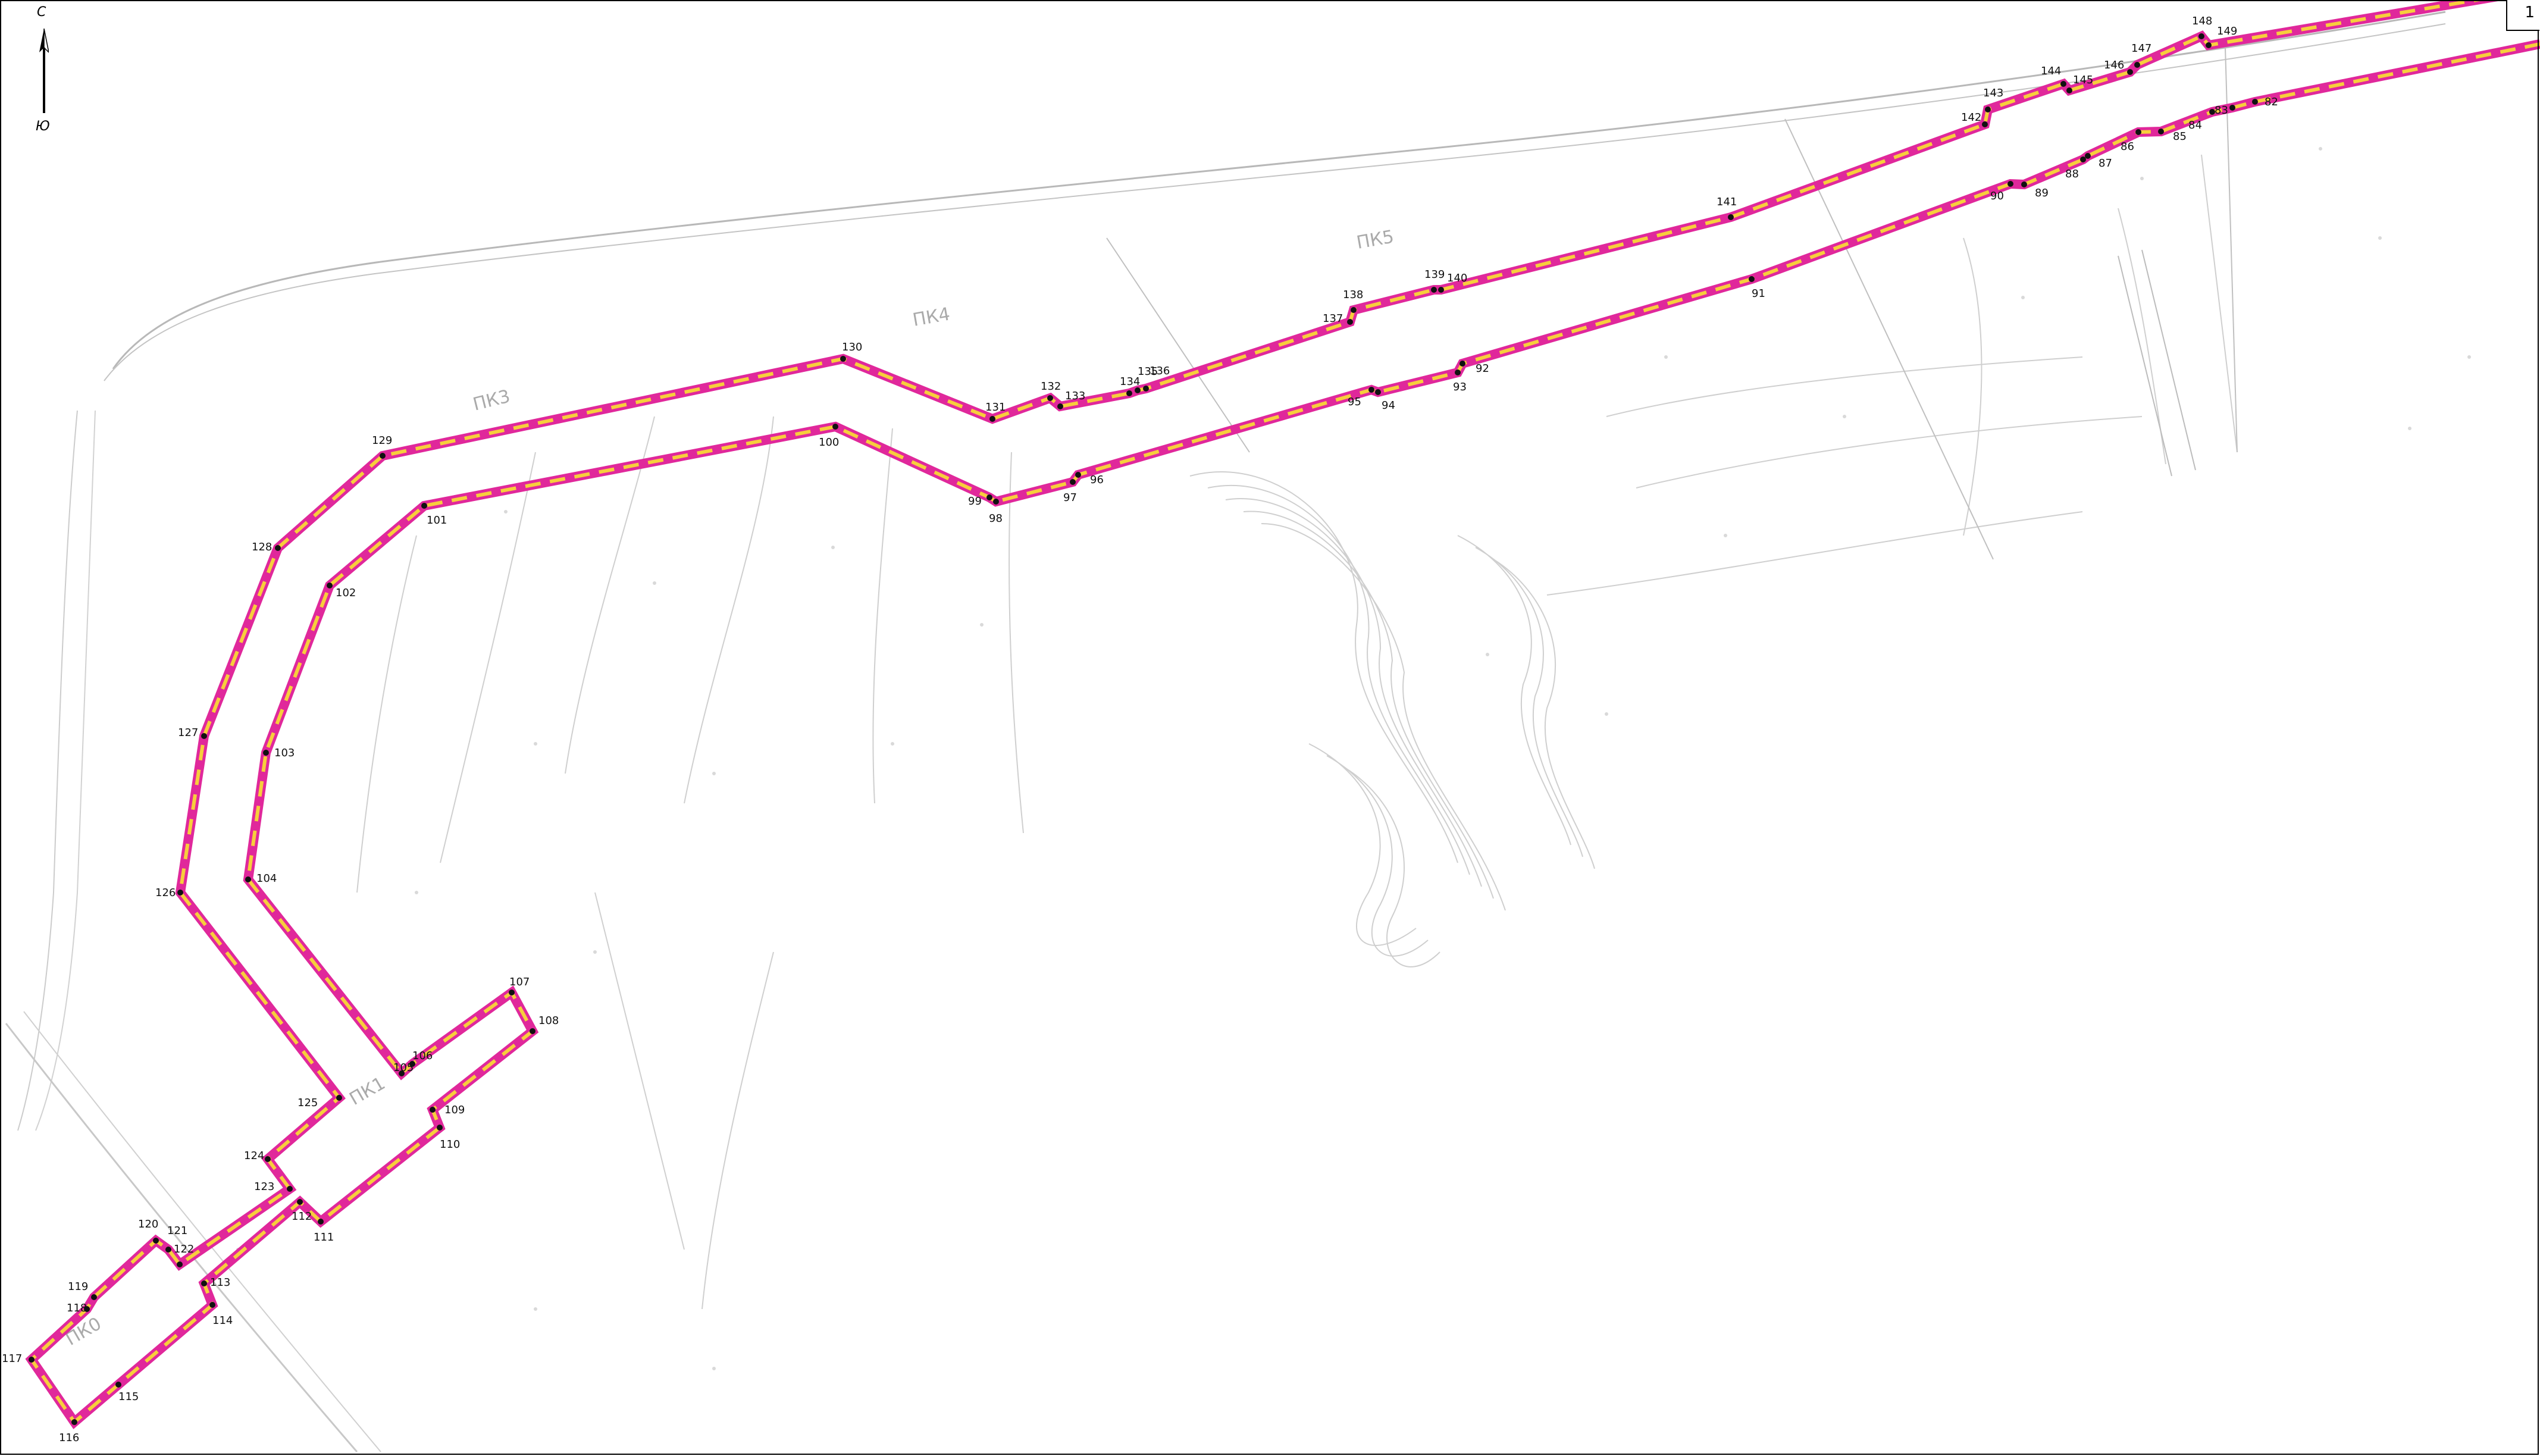  What do you see at coordinates (2051, 71) in the screenshot?
I see `route-point-label: 144` at bounding box center [2051, 71].